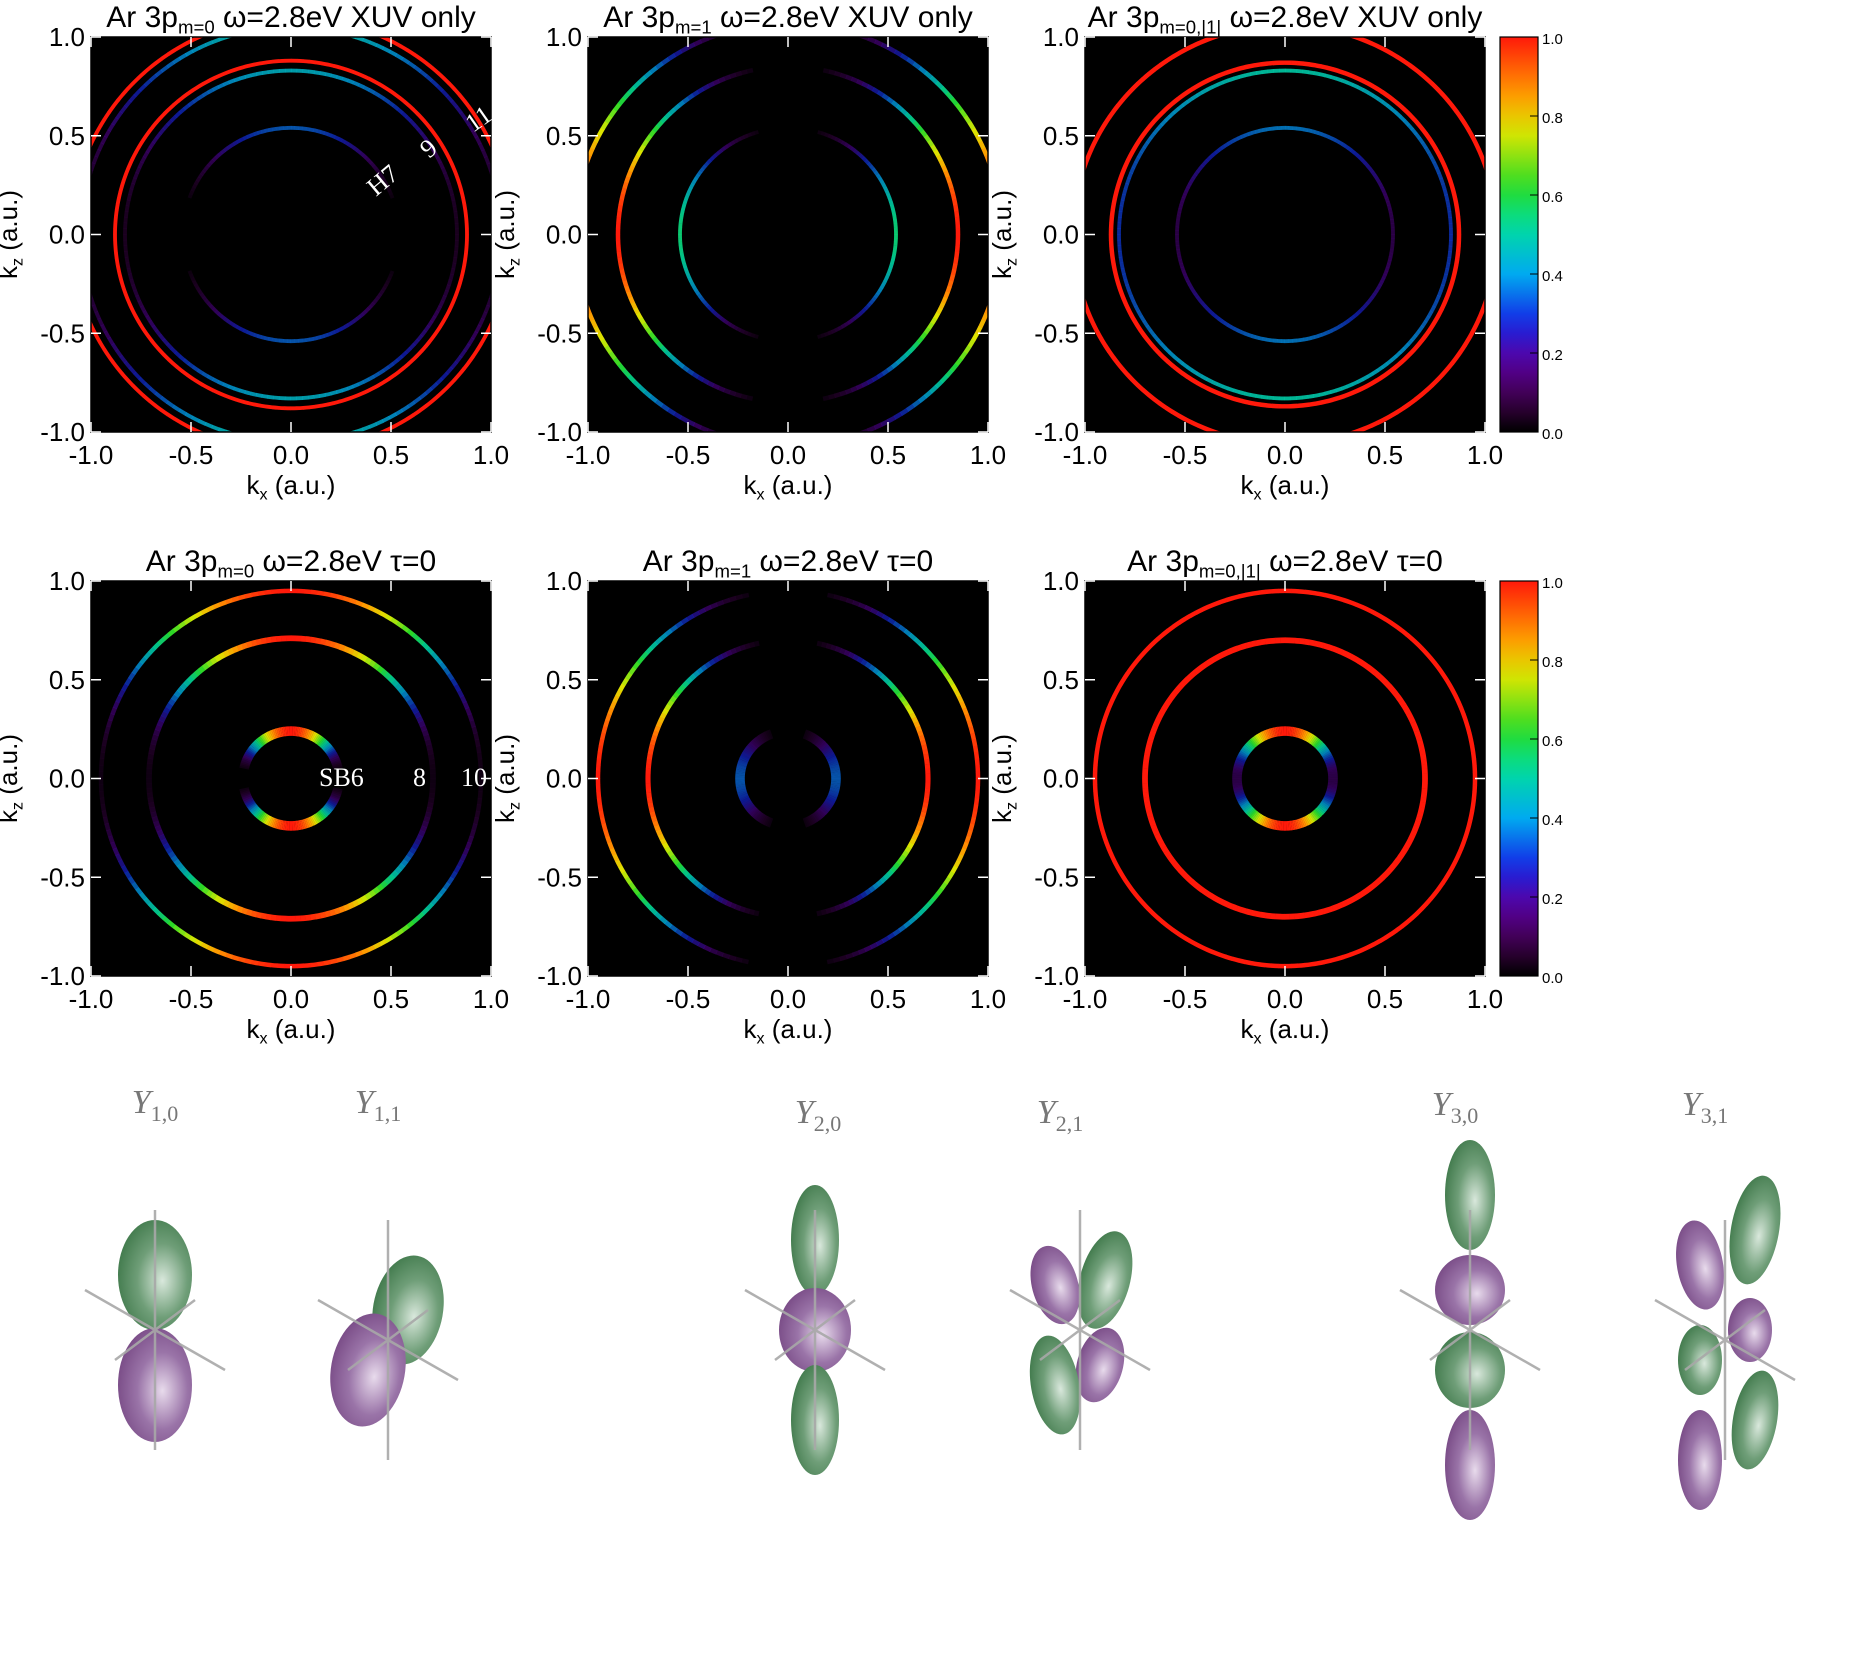  I want to click on annotation-label: SB6, so click(341, 777).